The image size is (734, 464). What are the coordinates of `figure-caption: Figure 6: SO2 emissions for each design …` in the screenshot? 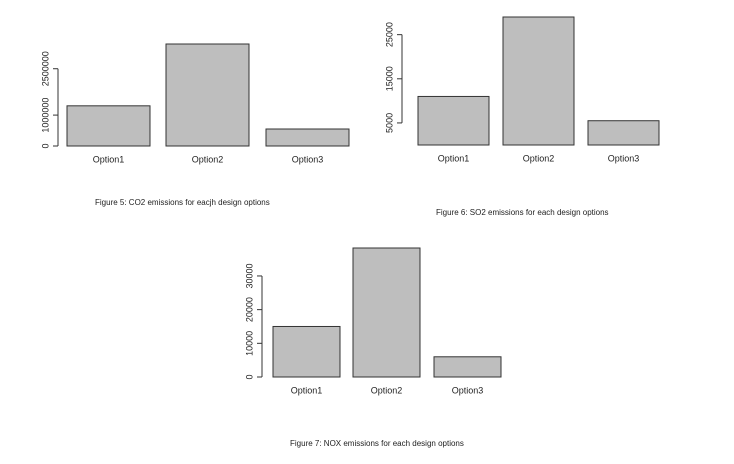 It's located at (522, 212).